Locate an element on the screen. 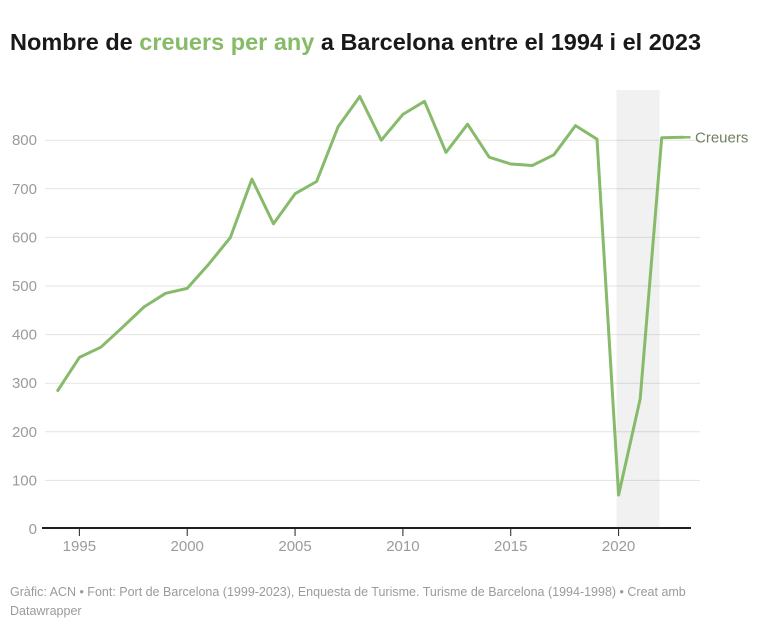 The width and height of the screenshot is (768, 631). series-label-creuers: Creuers is located at coordinates (721, 137).